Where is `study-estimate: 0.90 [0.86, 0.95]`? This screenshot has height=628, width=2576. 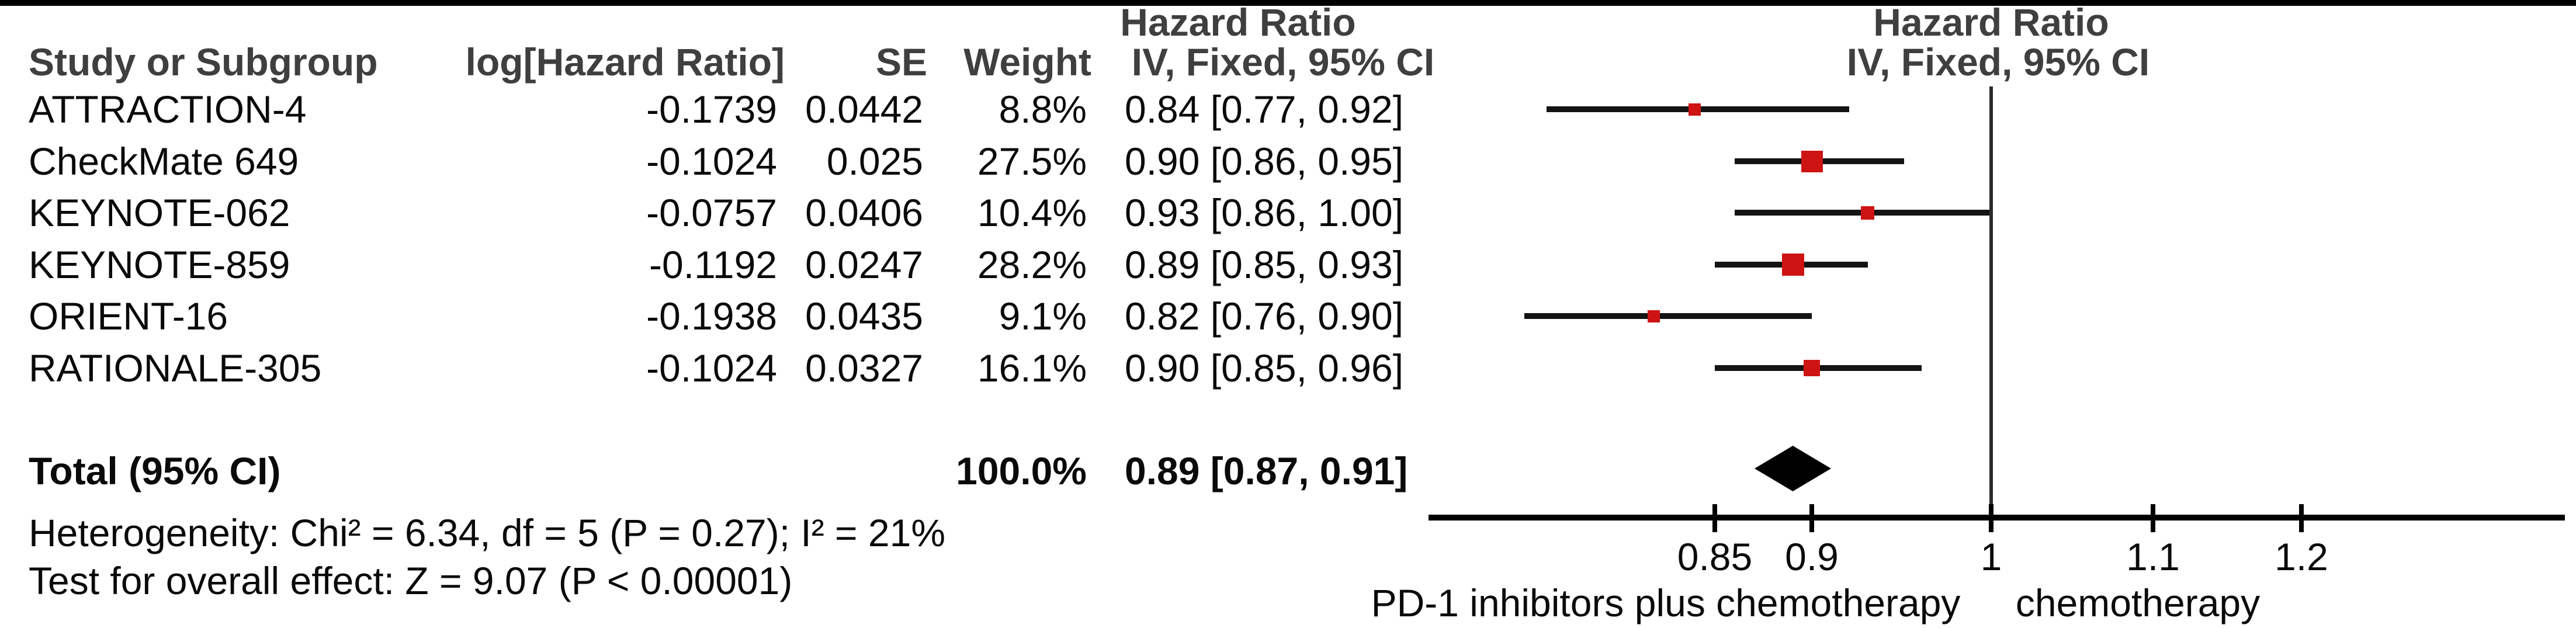
study-estimate: 0.90 [0.86, 0.95] is located at coordinates (1264, 161).